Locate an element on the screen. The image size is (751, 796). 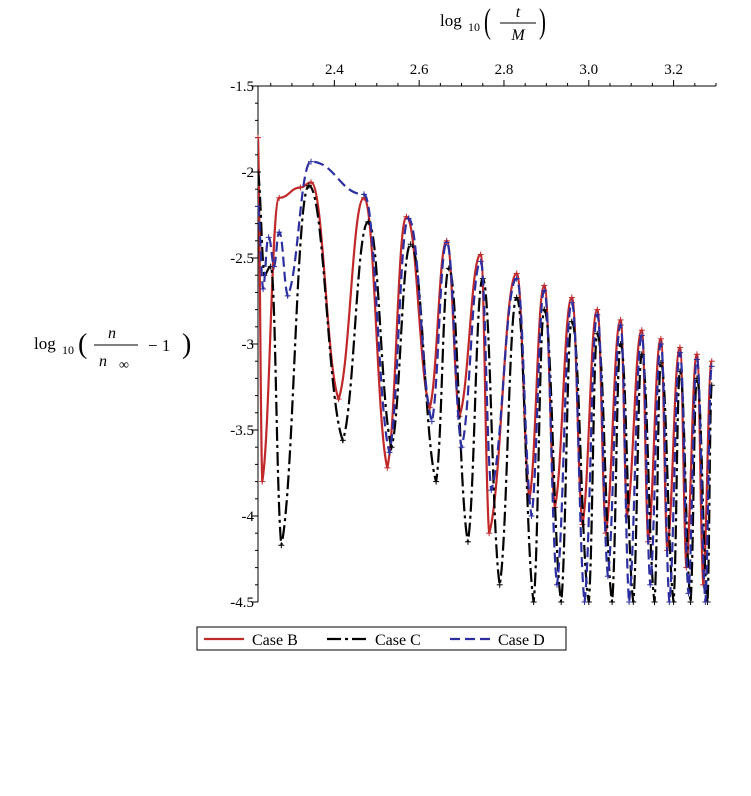
x-axis-title: log 10 ( t M ) is located at coordinates (493, 23).